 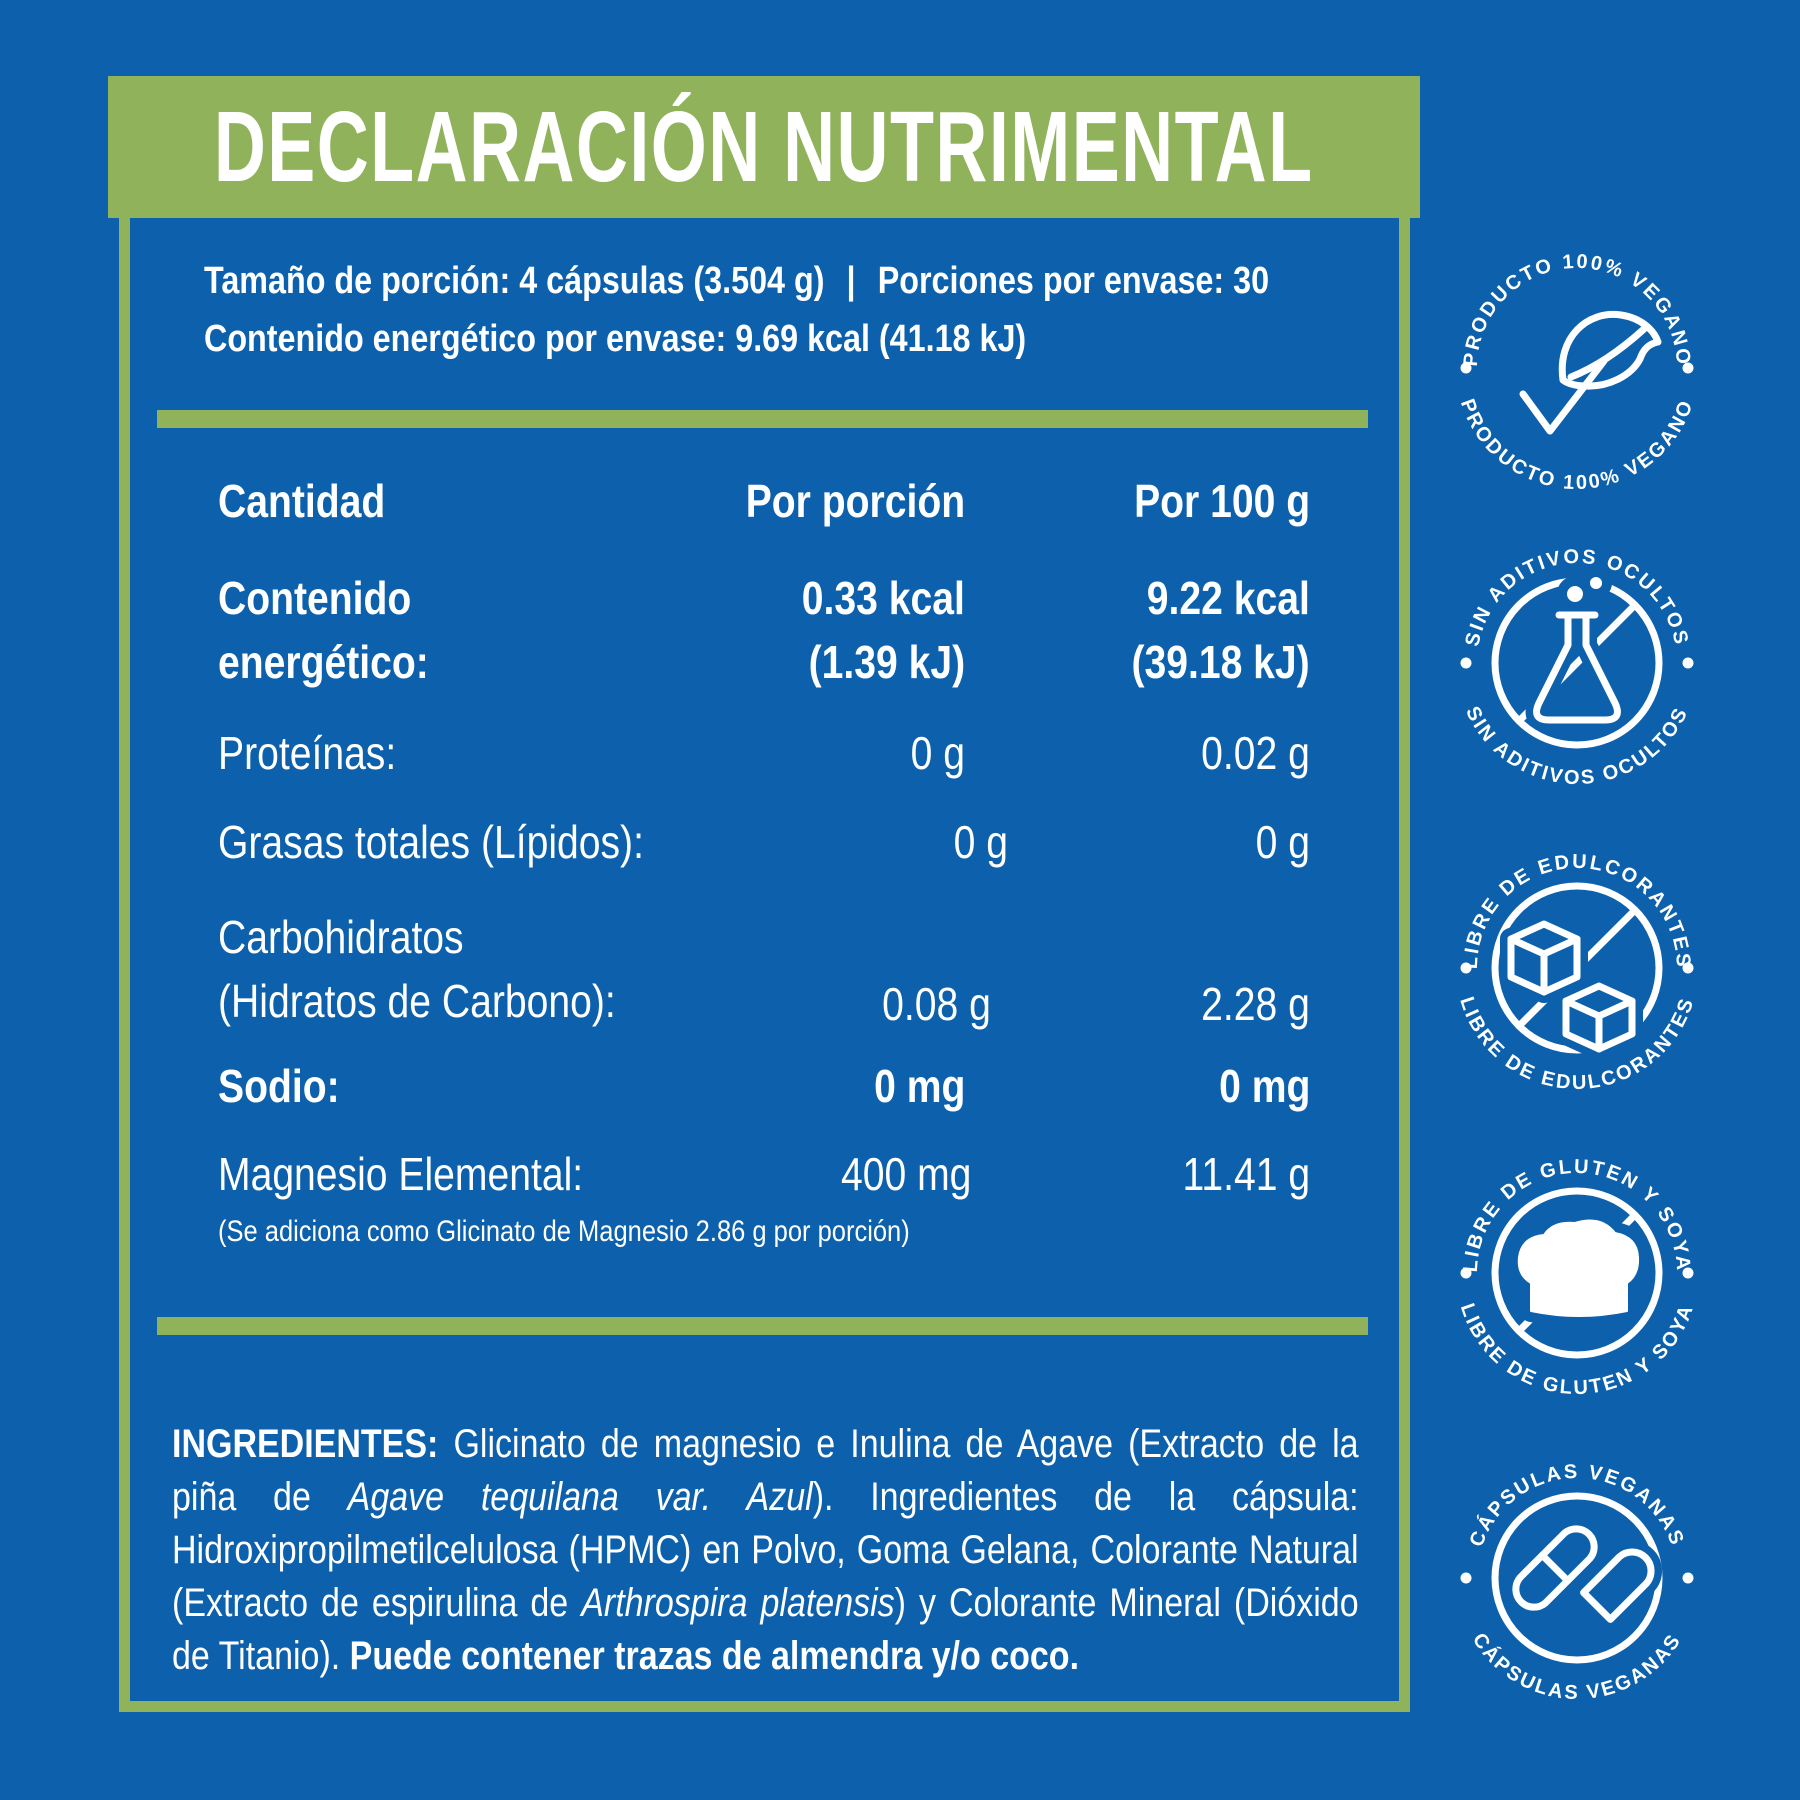 What do you see at coordinates (431, 842) in the screenshot?
I see `row-label: Grasas totales (Lípidos):` at bounding box center [431, 842].